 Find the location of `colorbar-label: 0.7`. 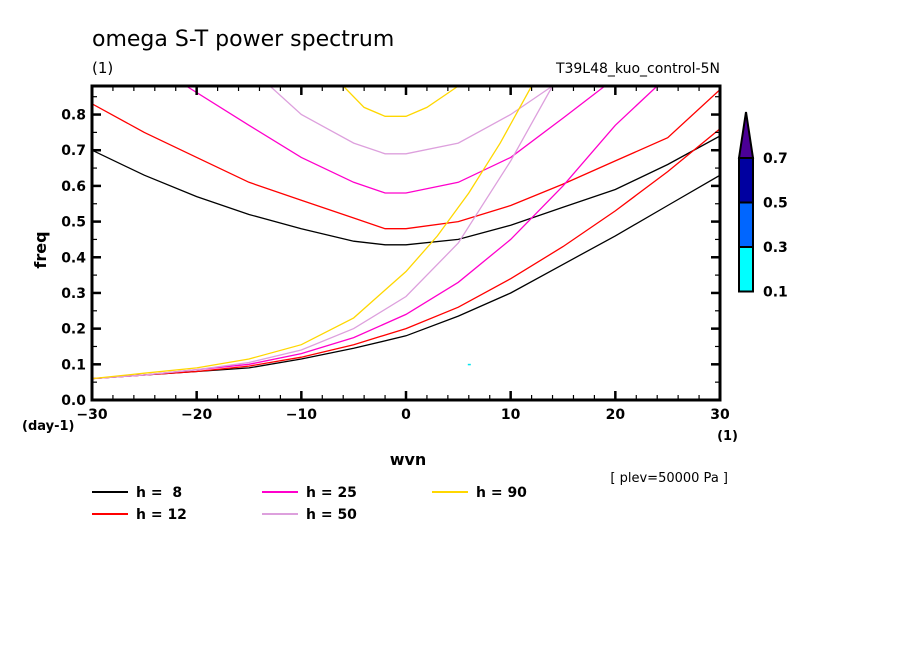

colorbar-label: 0.7 is located at coordinates (775, 159).